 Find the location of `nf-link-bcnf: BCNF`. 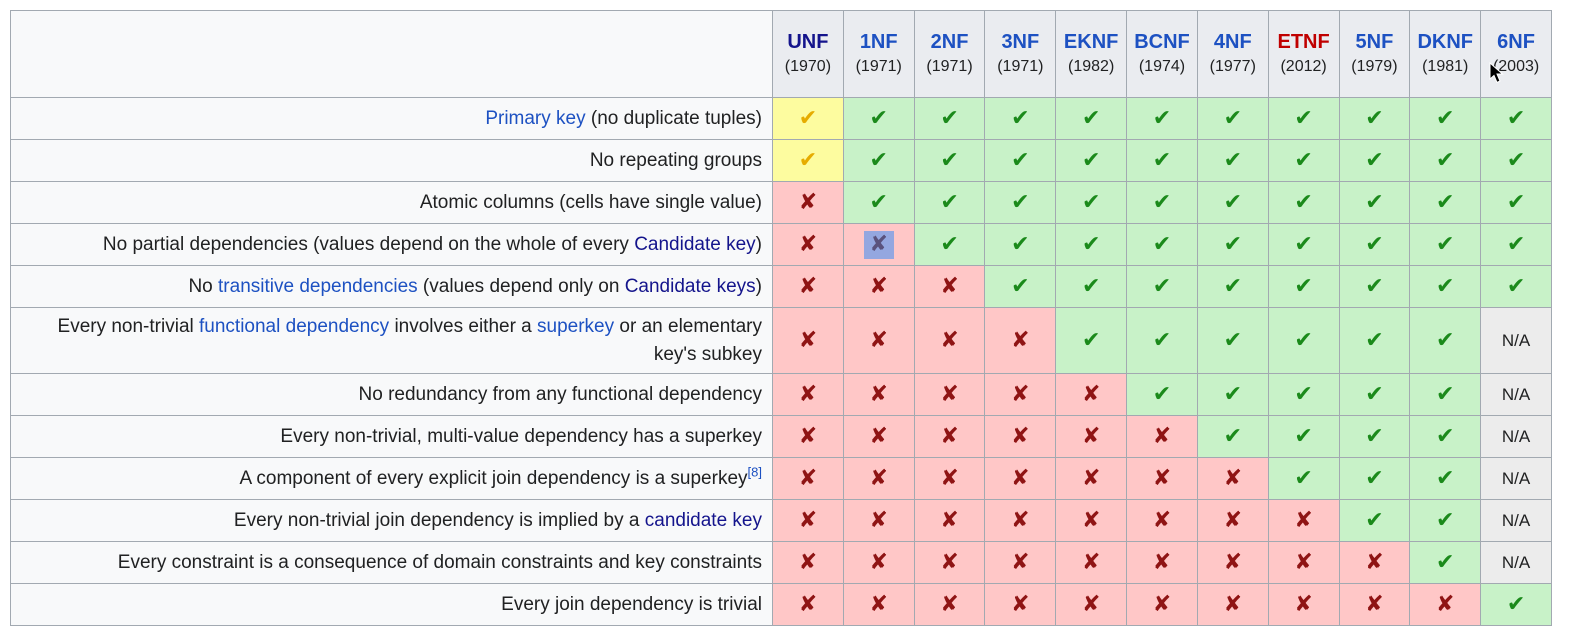

nf-link-bcnf: BCNF is located at coordinates (1162, 42).